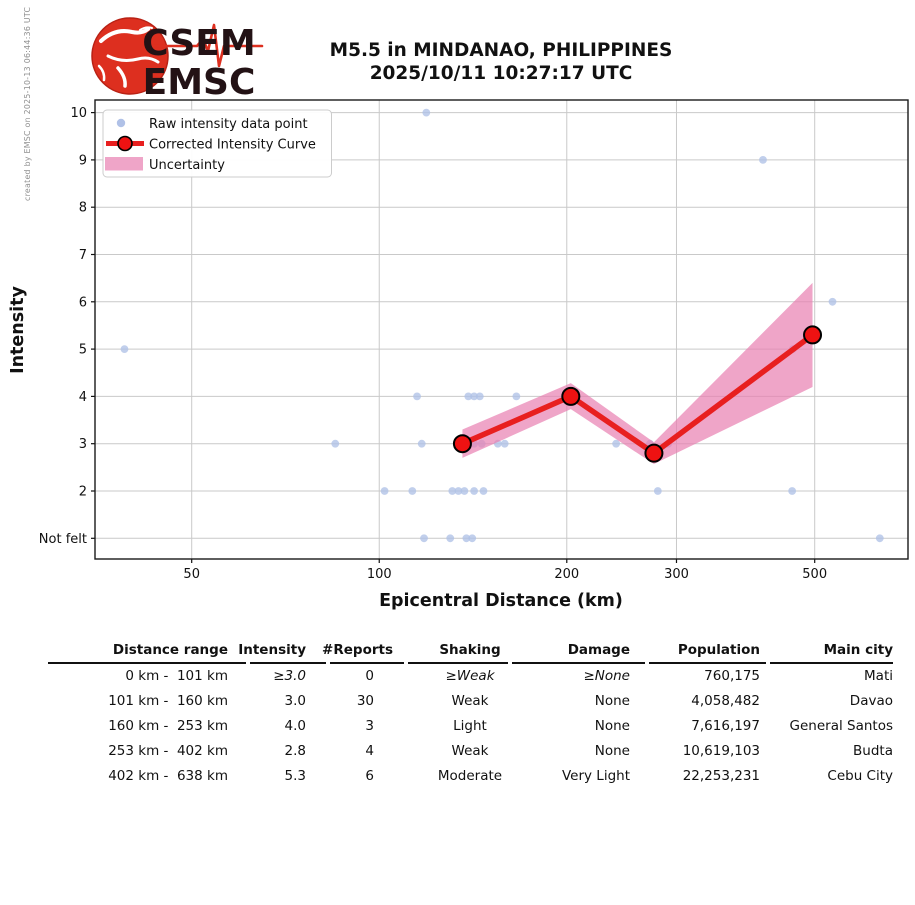 Image resolution: width=915 pixels, height=905 pixels. Describe the element at coordinates (83, 444) in the screenshot. I see `y-tick-label: 3` at that location.